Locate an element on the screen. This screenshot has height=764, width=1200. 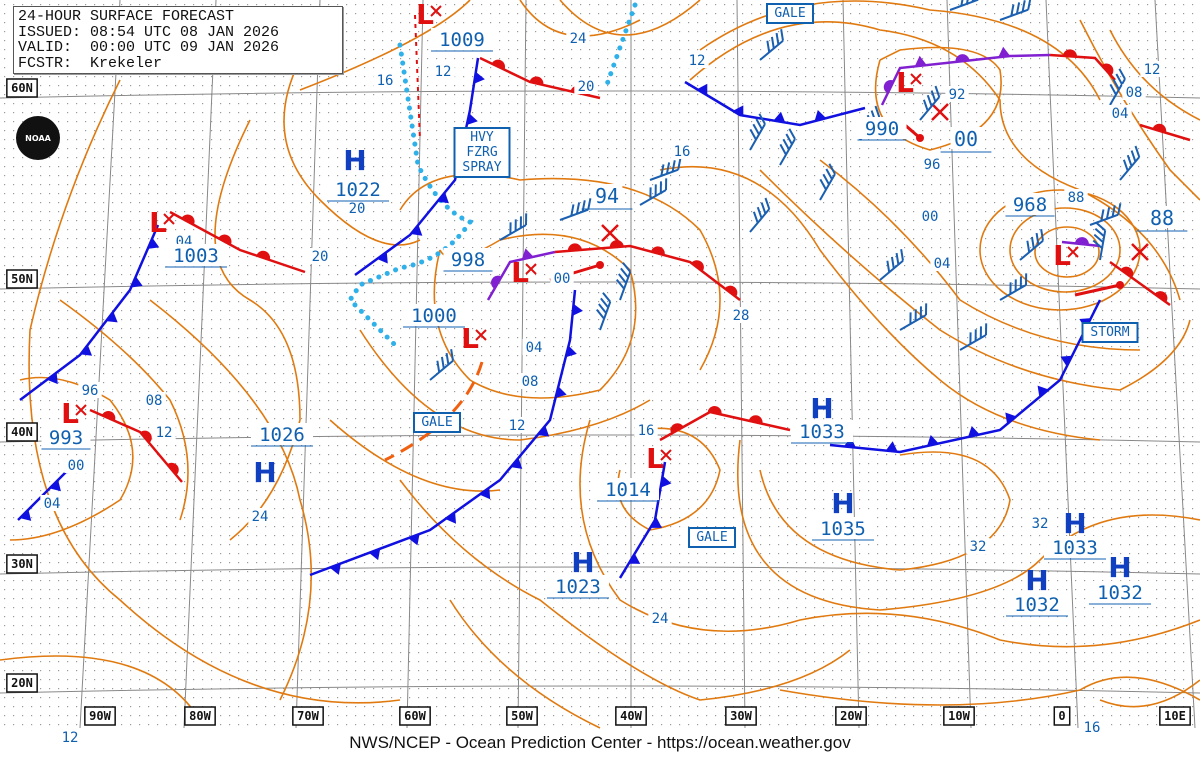
isobar-label: 88 is located at coordinates (1076, 197).